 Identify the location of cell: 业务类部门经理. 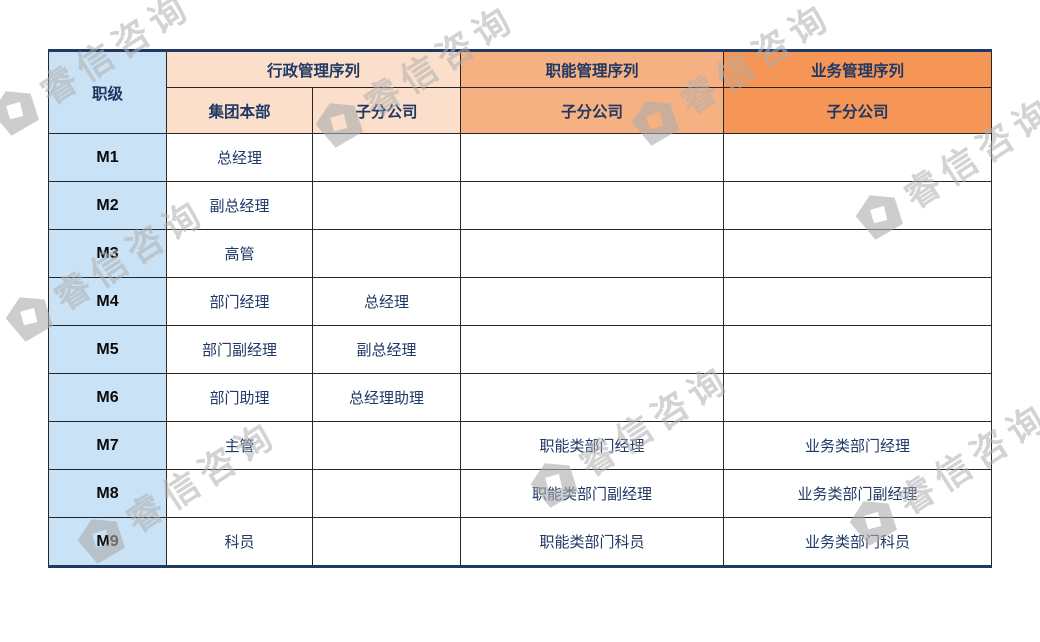
(858, 445).